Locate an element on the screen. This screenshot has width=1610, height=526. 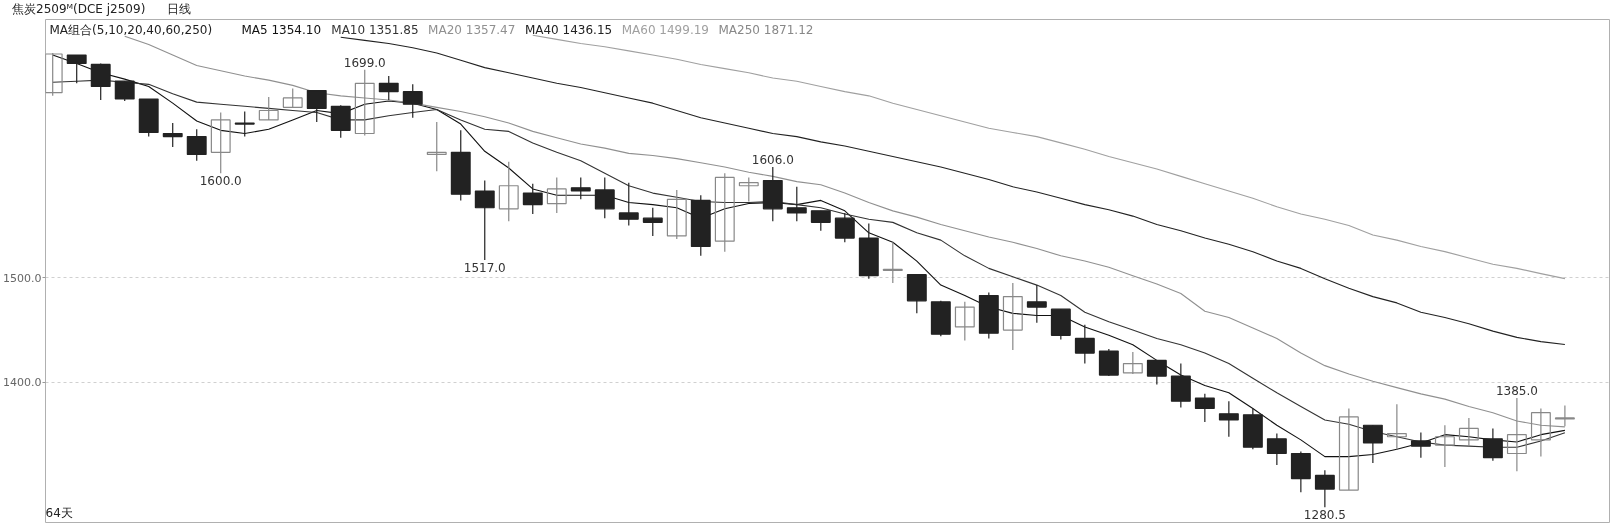
annotation: 1280.5 is located at coordinates (1324, 515).